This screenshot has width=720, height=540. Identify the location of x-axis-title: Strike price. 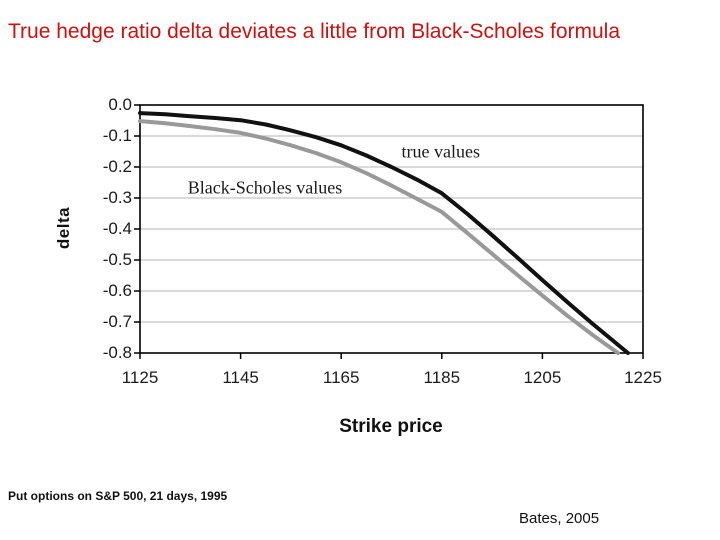
(391, 426).